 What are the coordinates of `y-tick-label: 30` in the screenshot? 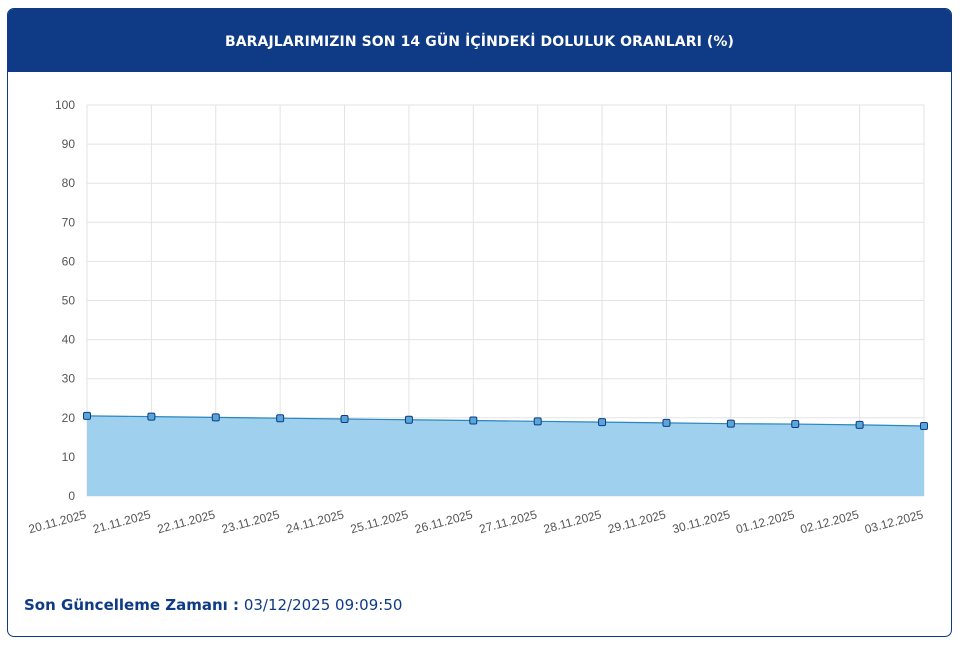 It's located at (69, 379).